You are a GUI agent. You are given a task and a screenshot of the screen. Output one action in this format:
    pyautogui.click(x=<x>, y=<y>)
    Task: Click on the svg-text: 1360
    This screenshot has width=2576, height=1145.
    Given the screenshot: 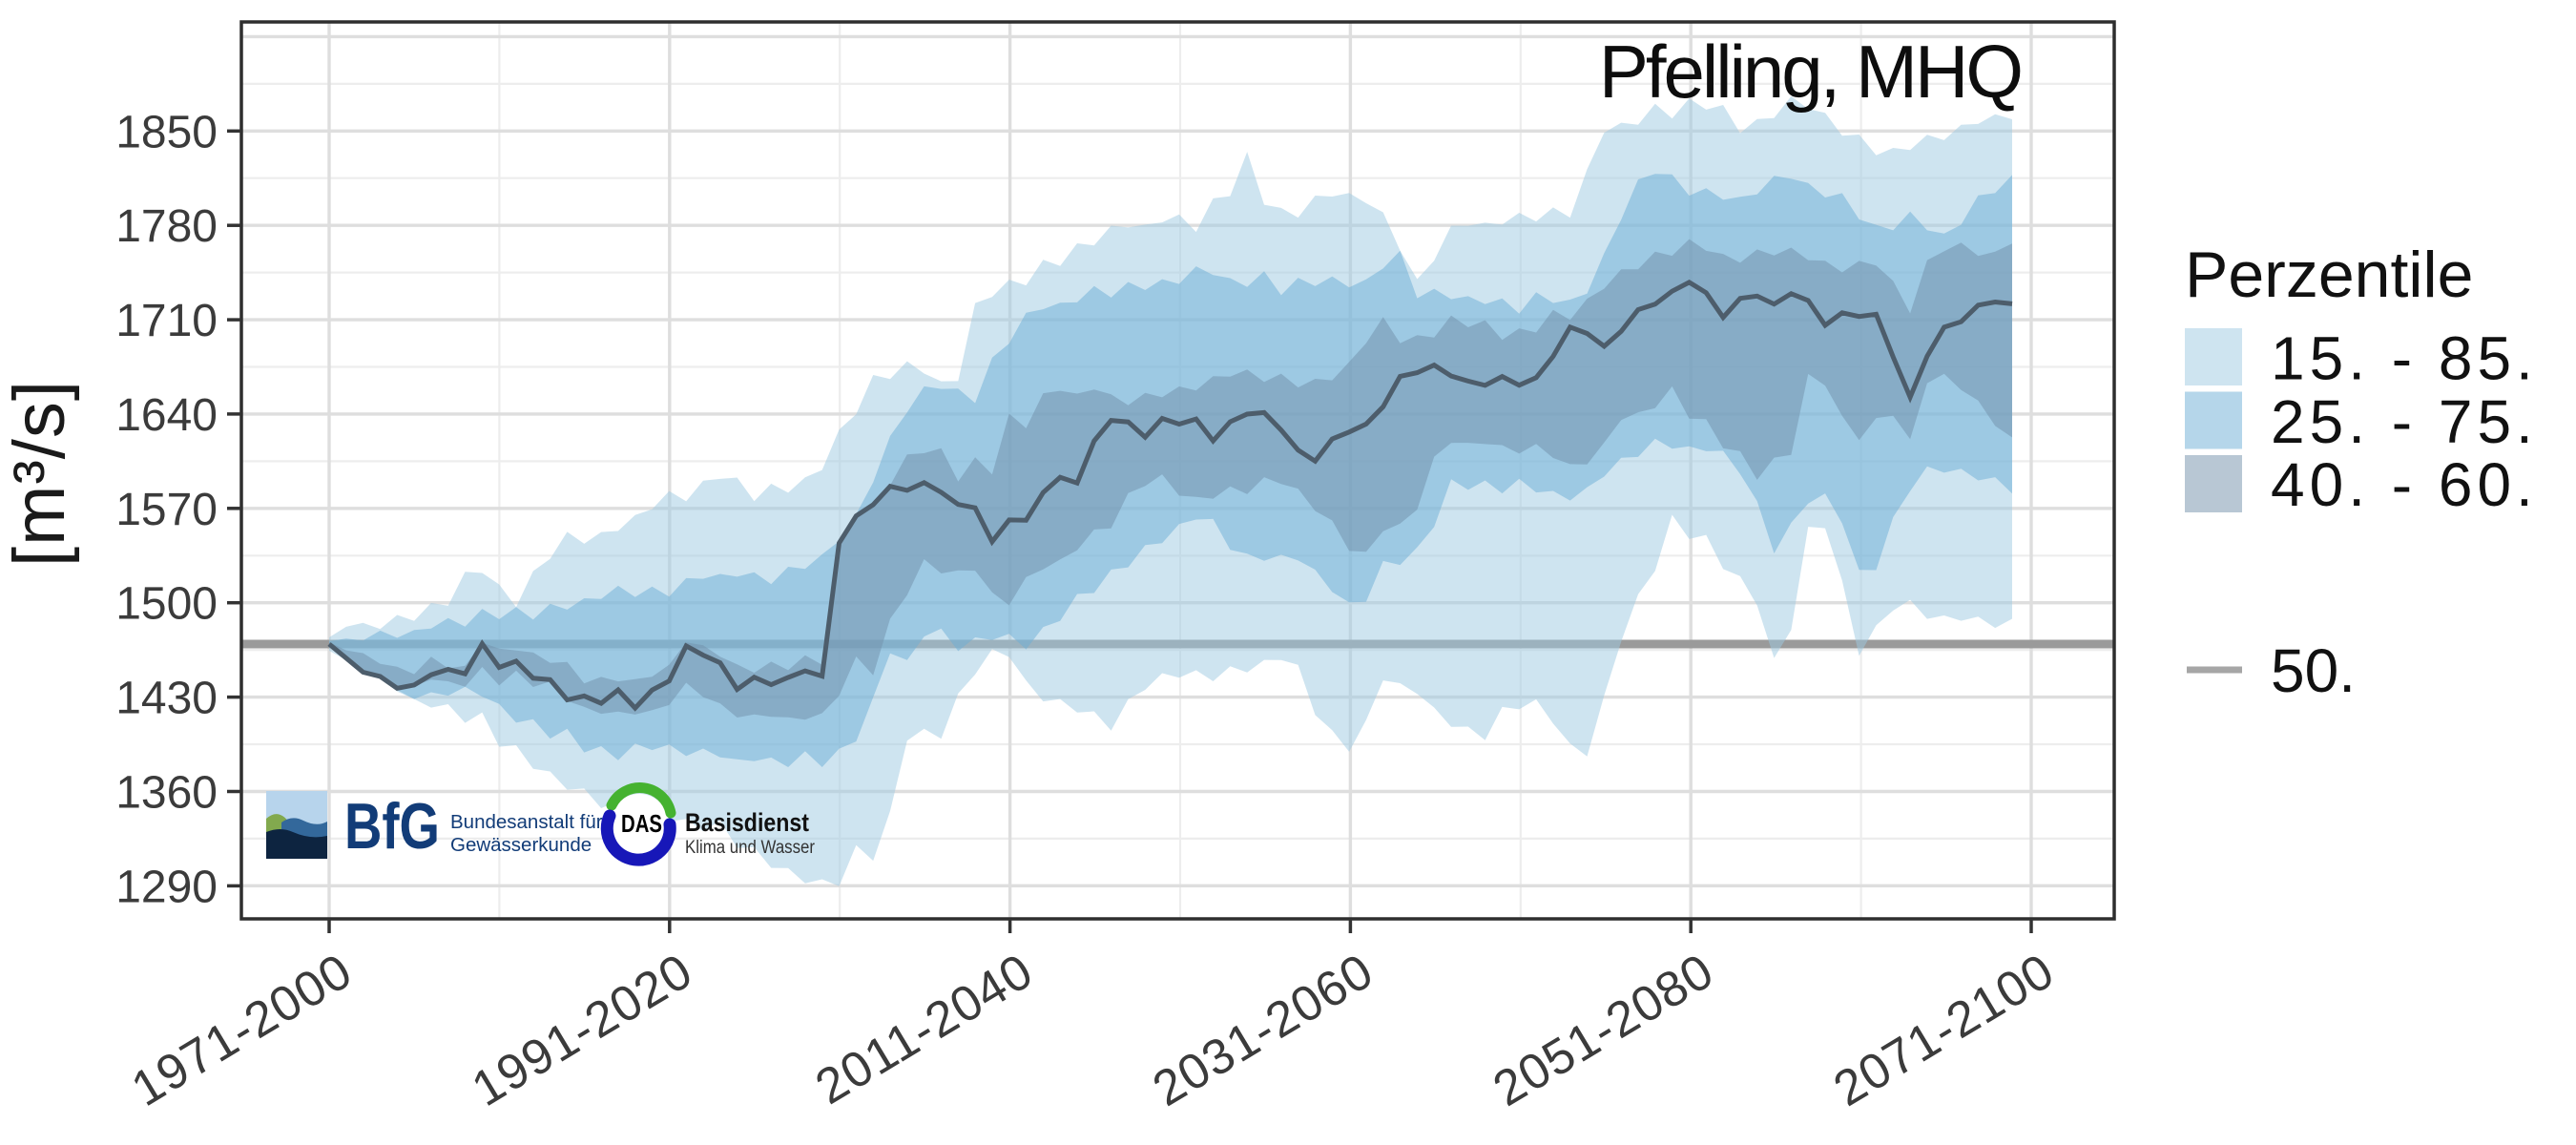 What is the action you would take?
    pyautogui.click(x=166, y=793)
    